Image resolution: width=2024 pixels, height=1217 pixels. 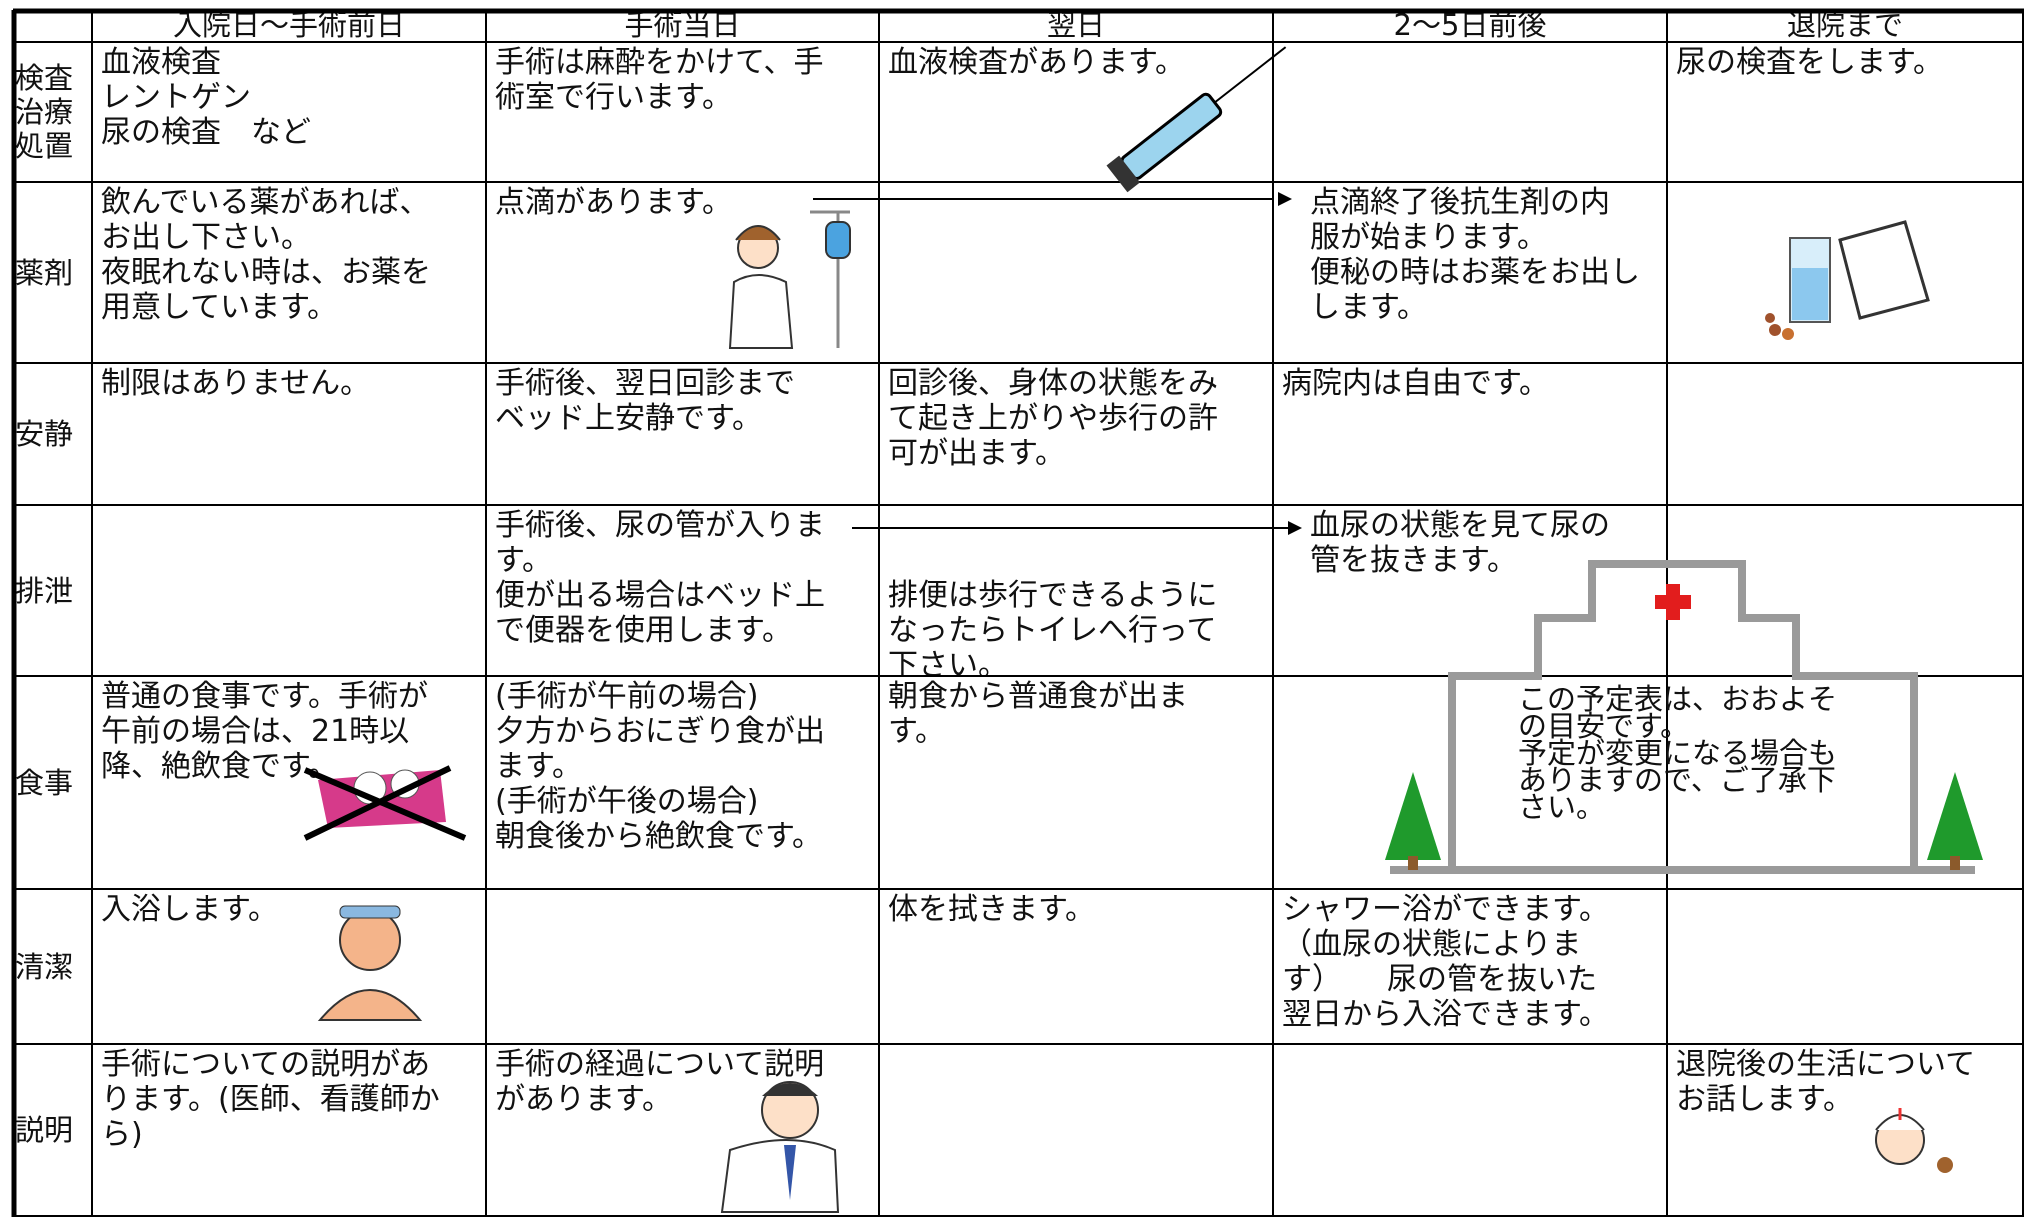 What do you see at coordinates (1445, 909) in the screenshot?
I see `text-line: シャワー浴ができます。` at bounding box center [1445, 909].